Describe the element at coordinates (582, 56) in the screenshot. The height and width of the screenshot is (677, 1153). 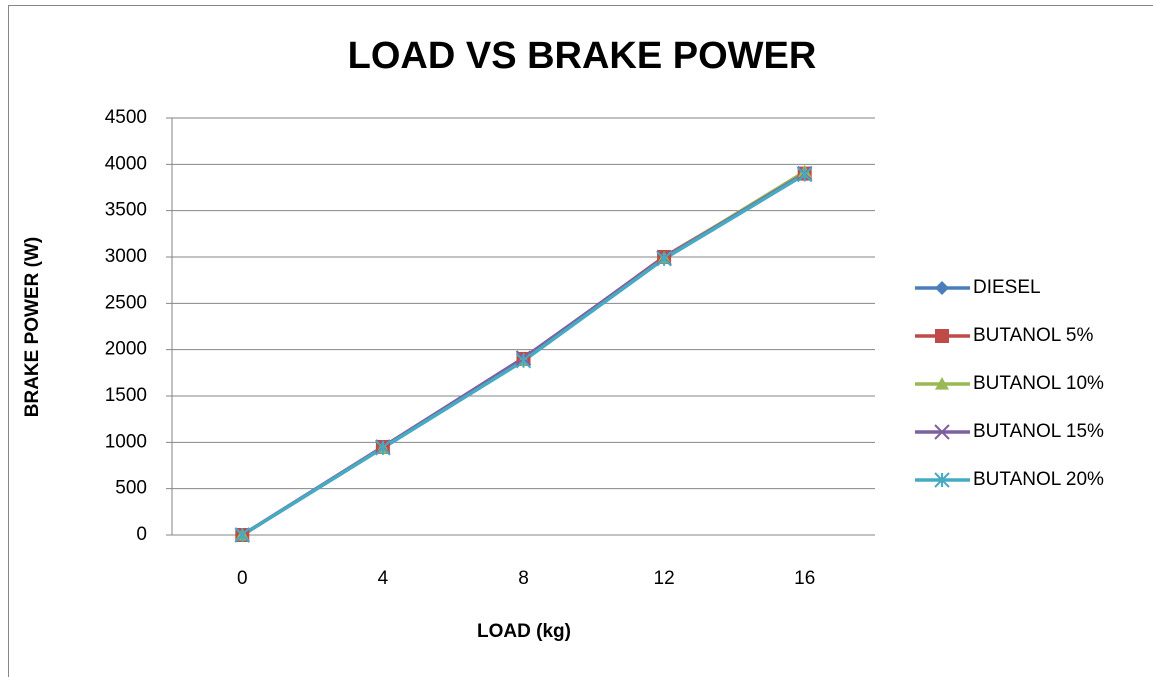
I see `chart-title: LOAD VS BRAKE POWER` at that location.